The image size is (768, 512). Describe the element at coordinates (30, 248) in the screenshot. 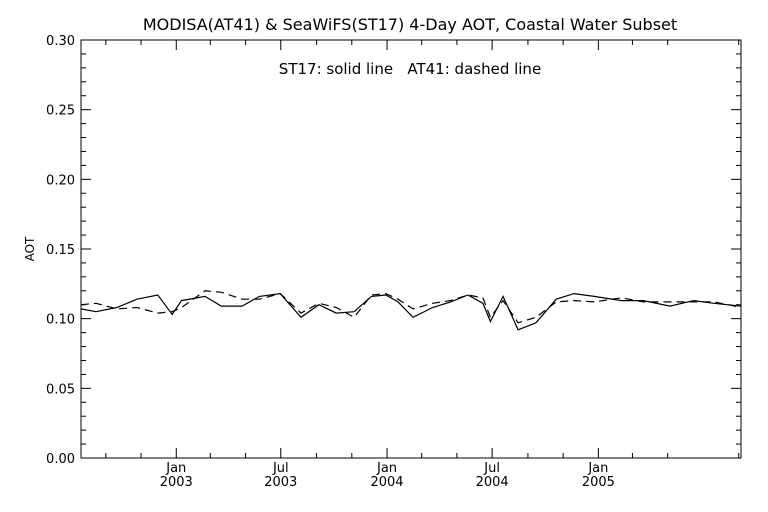

I see `y-axis-label: AOT` at that location.